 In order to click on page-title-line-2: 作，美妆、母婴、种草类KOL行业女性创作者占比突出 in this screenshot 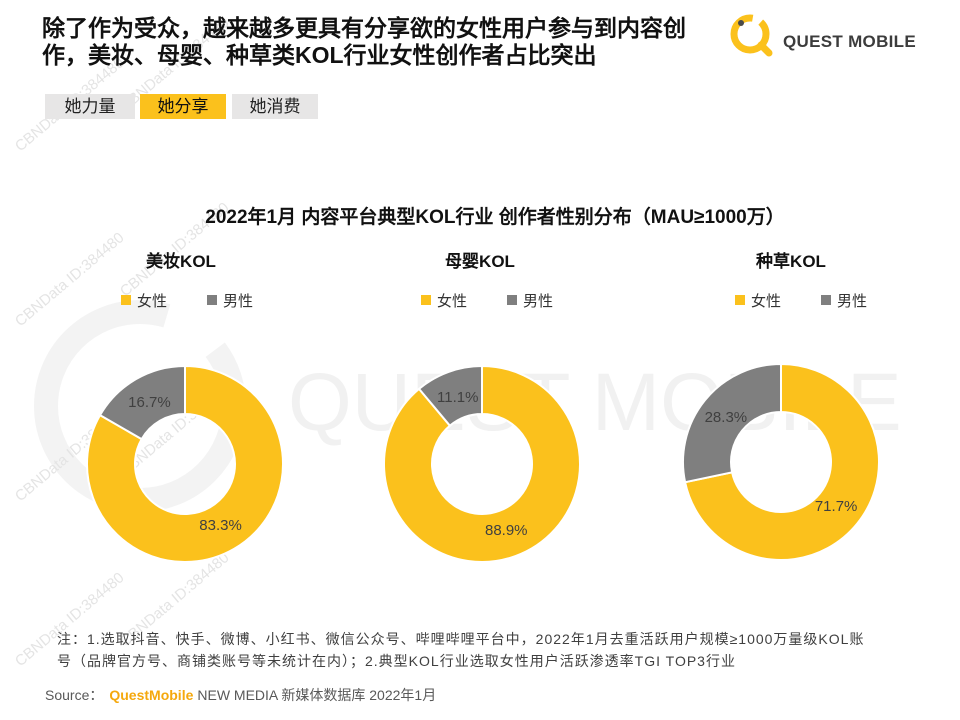, I will do `click(319, 55)`.